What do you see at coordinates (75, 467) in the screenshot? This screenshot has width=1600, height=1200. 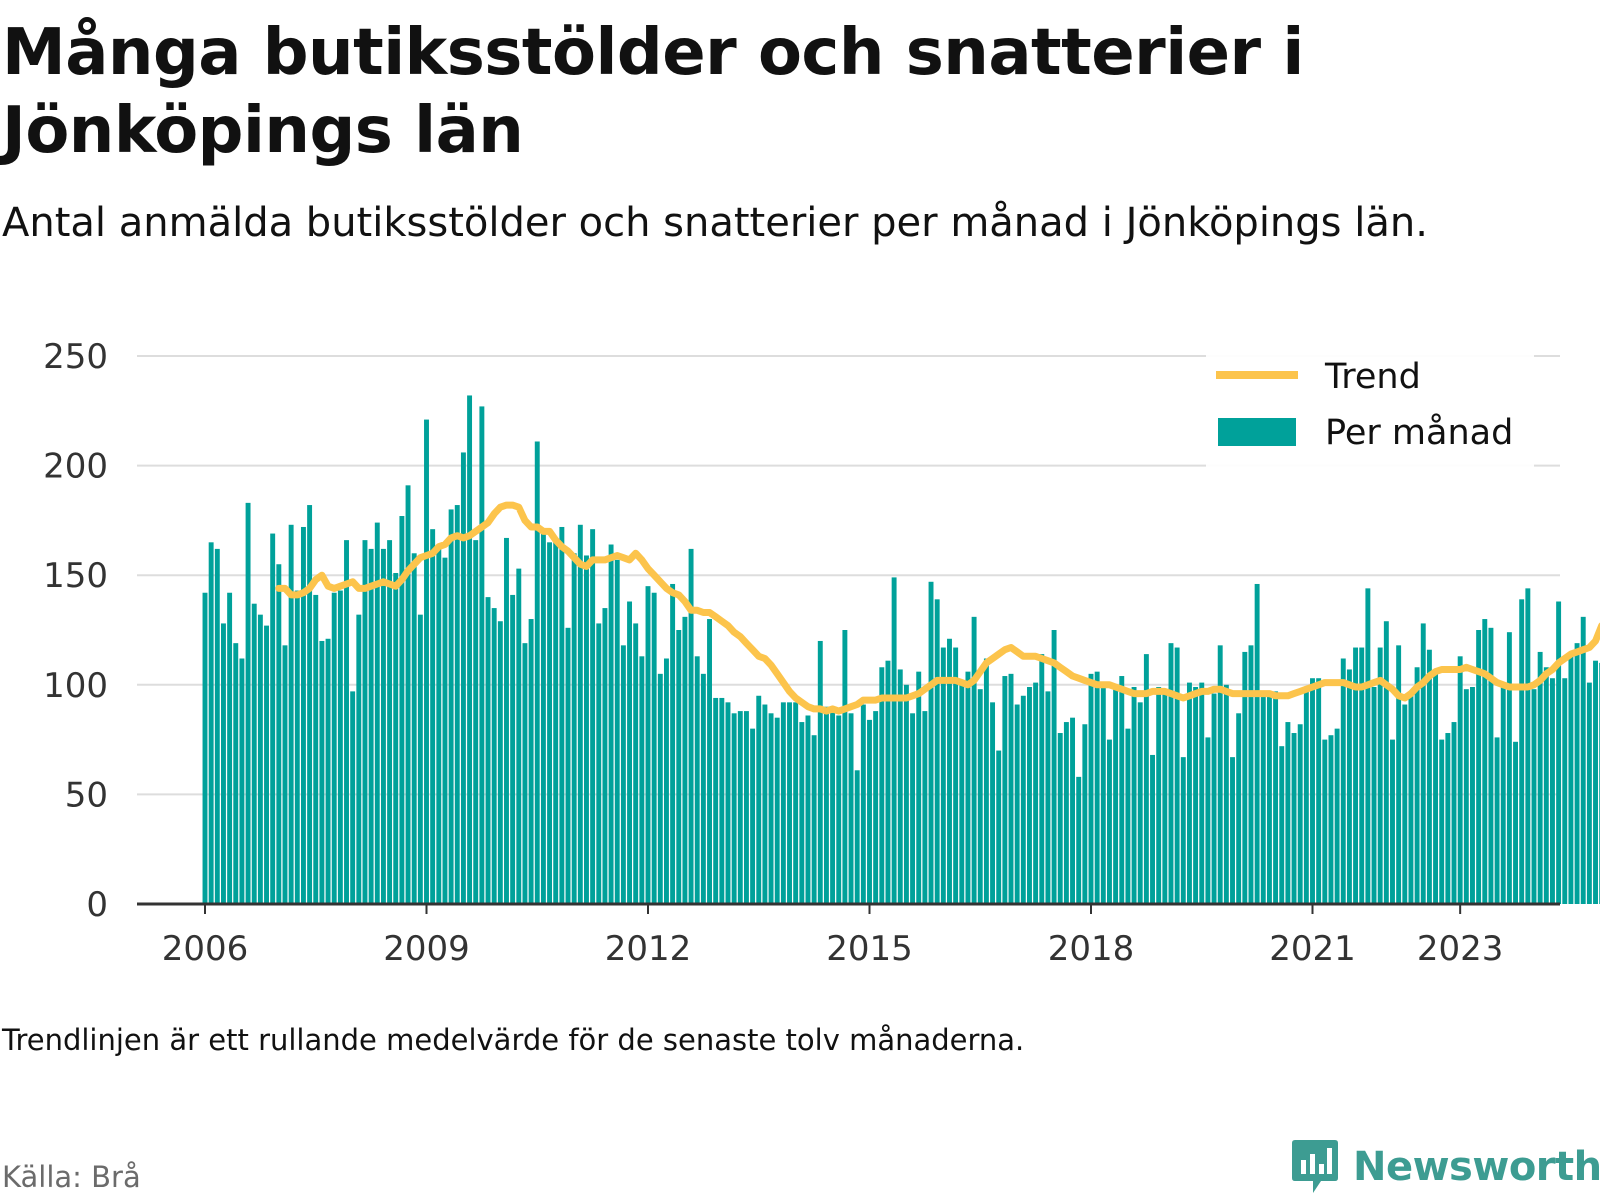 I see `y-tick-label: 200` at bounding box center [75, 467].